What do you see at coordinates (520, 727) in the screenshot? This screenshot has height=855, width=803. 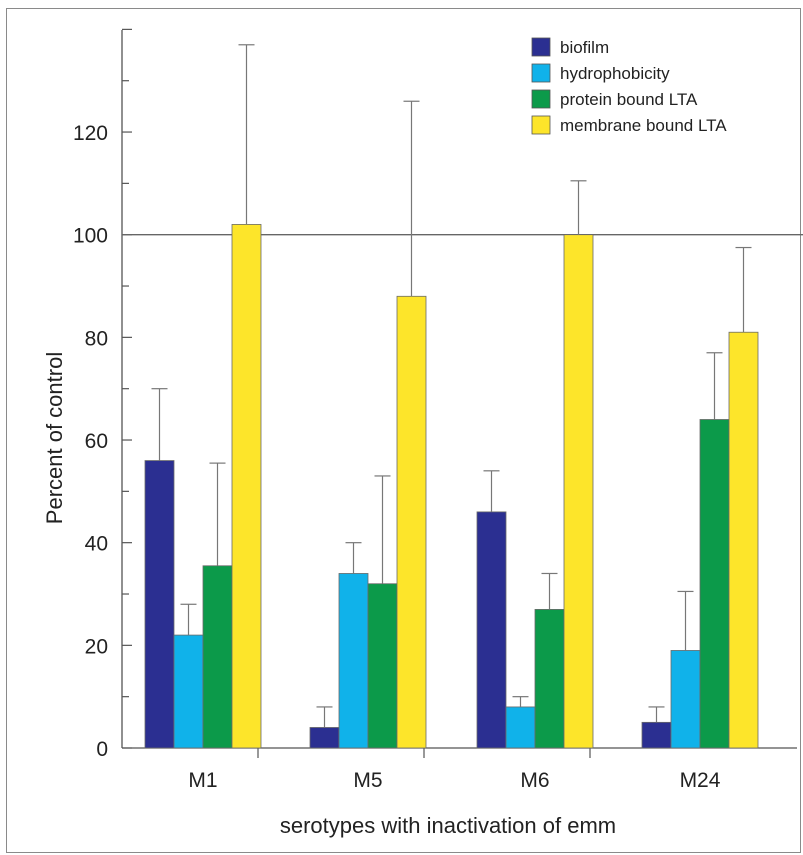 I see `bar-hydrophobicity-M6` at bounding box center [520, 727].